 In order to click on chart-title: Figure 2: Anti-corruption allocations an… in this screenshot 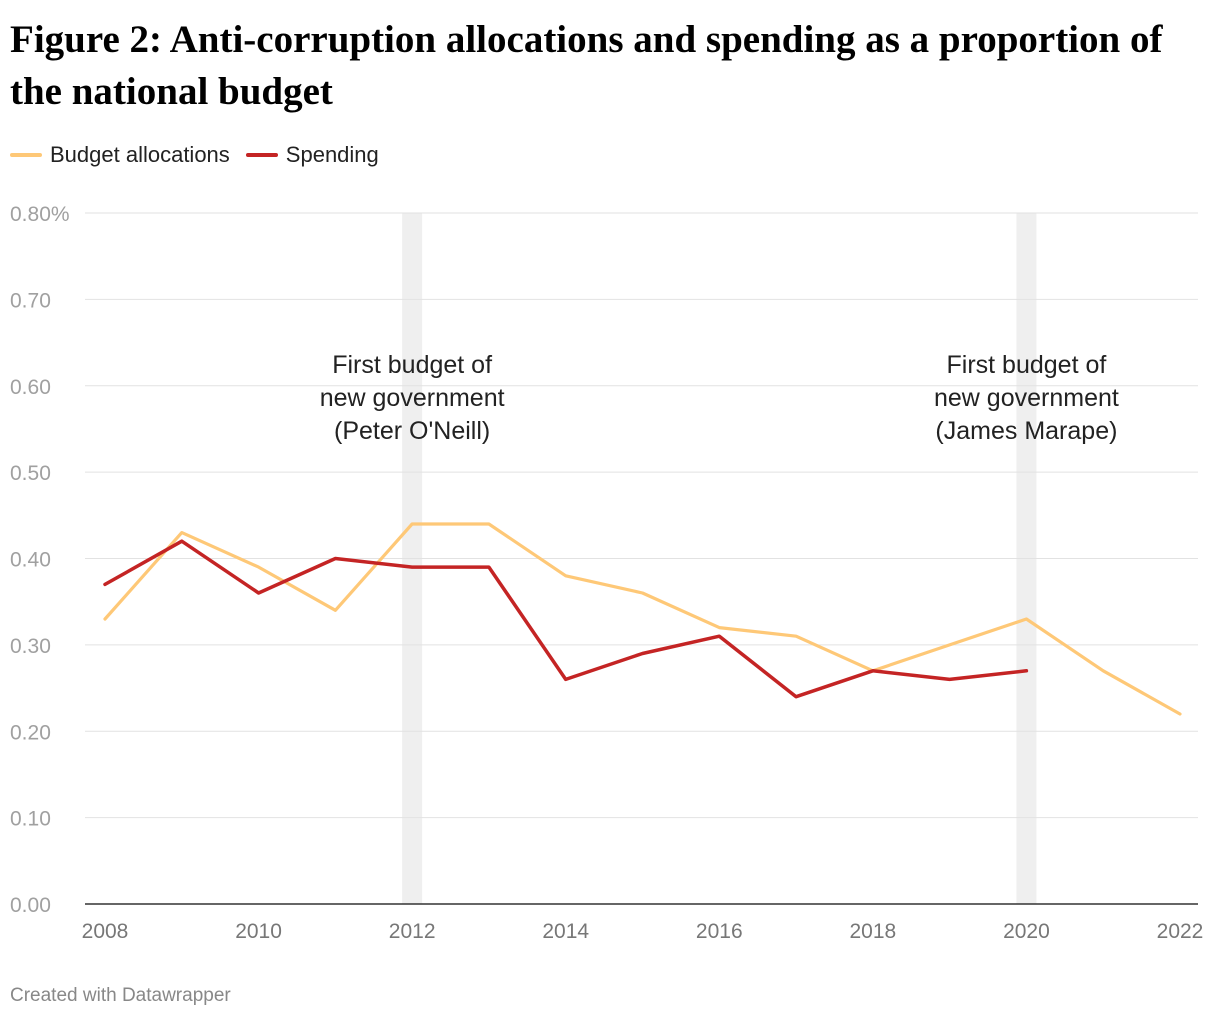, I will do `click(586, 65)`.